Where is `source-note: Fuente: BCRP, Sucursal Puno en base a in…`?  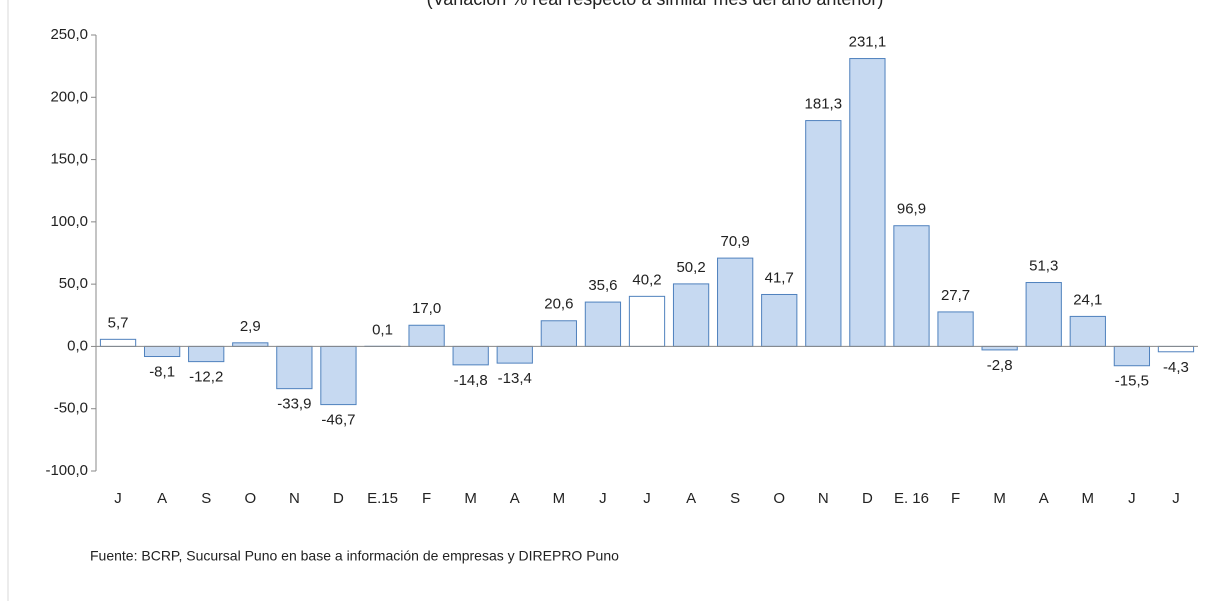
source-note: Fuente: BCRP, Sucursal Puno en base a in… is located at coordinates (354, 556).